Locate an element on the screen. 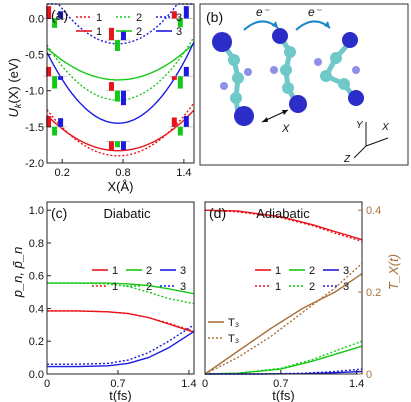 This screenshot has width=411, height=402. x-tick-label: 0 is located at coordinates (205, 384).